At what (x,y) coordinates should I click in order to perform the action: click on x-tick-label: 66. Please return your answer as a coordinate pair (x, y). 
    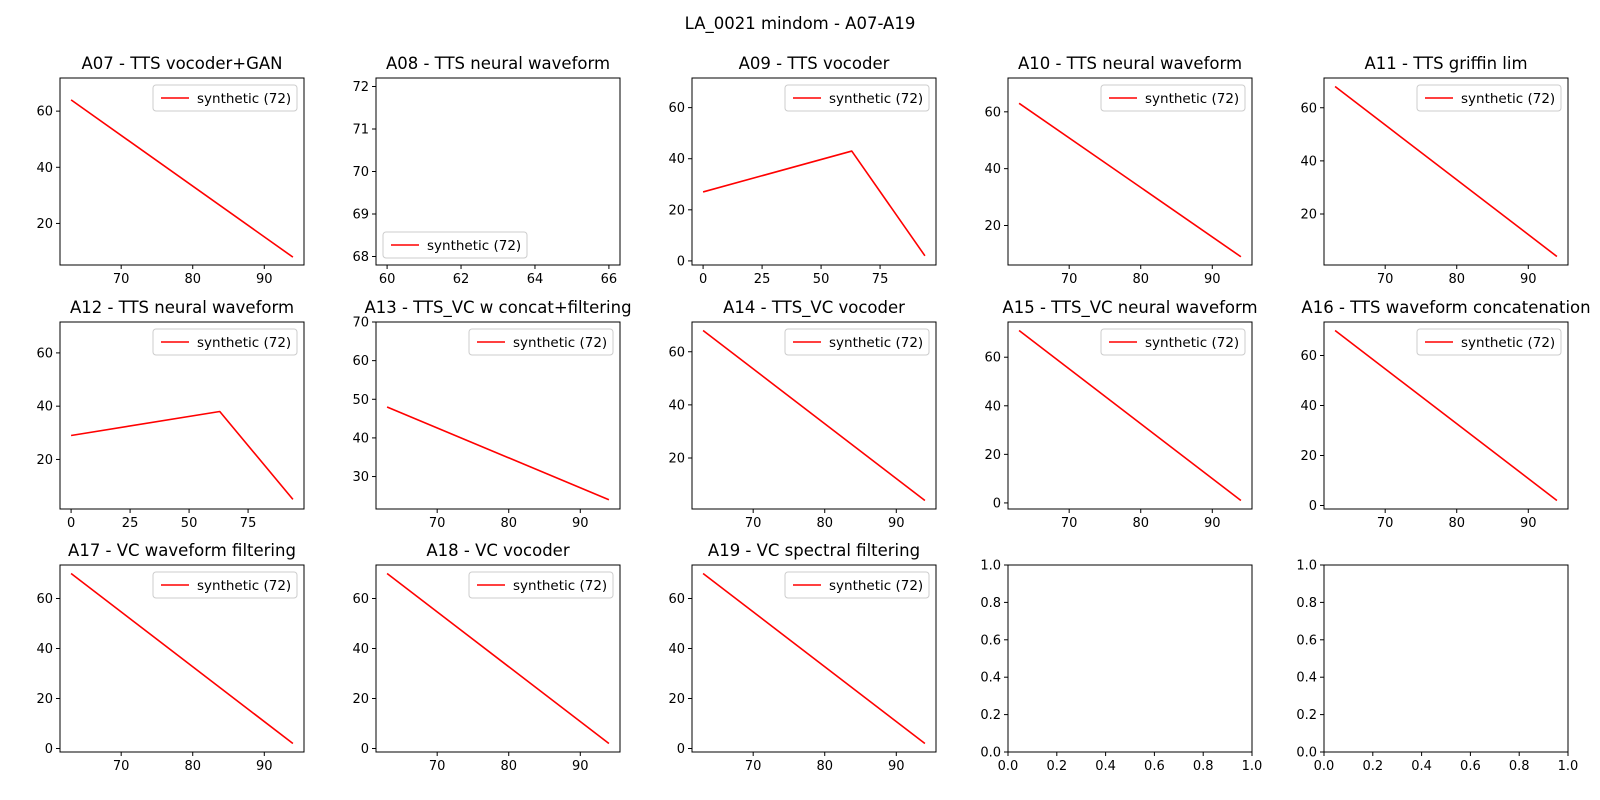
    Looking at the image, I should click on (609, 279).